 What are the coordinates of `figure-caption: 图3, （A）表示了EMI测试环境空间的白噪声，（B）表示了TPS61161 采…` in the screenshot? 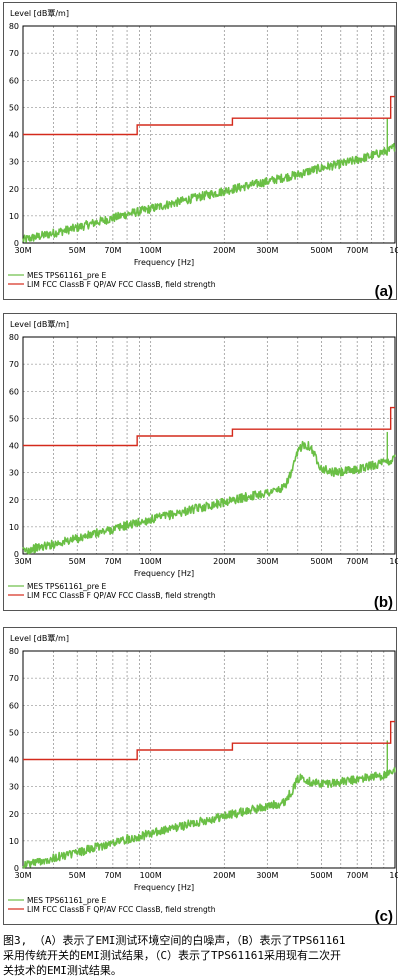 It's located at (200, 955).